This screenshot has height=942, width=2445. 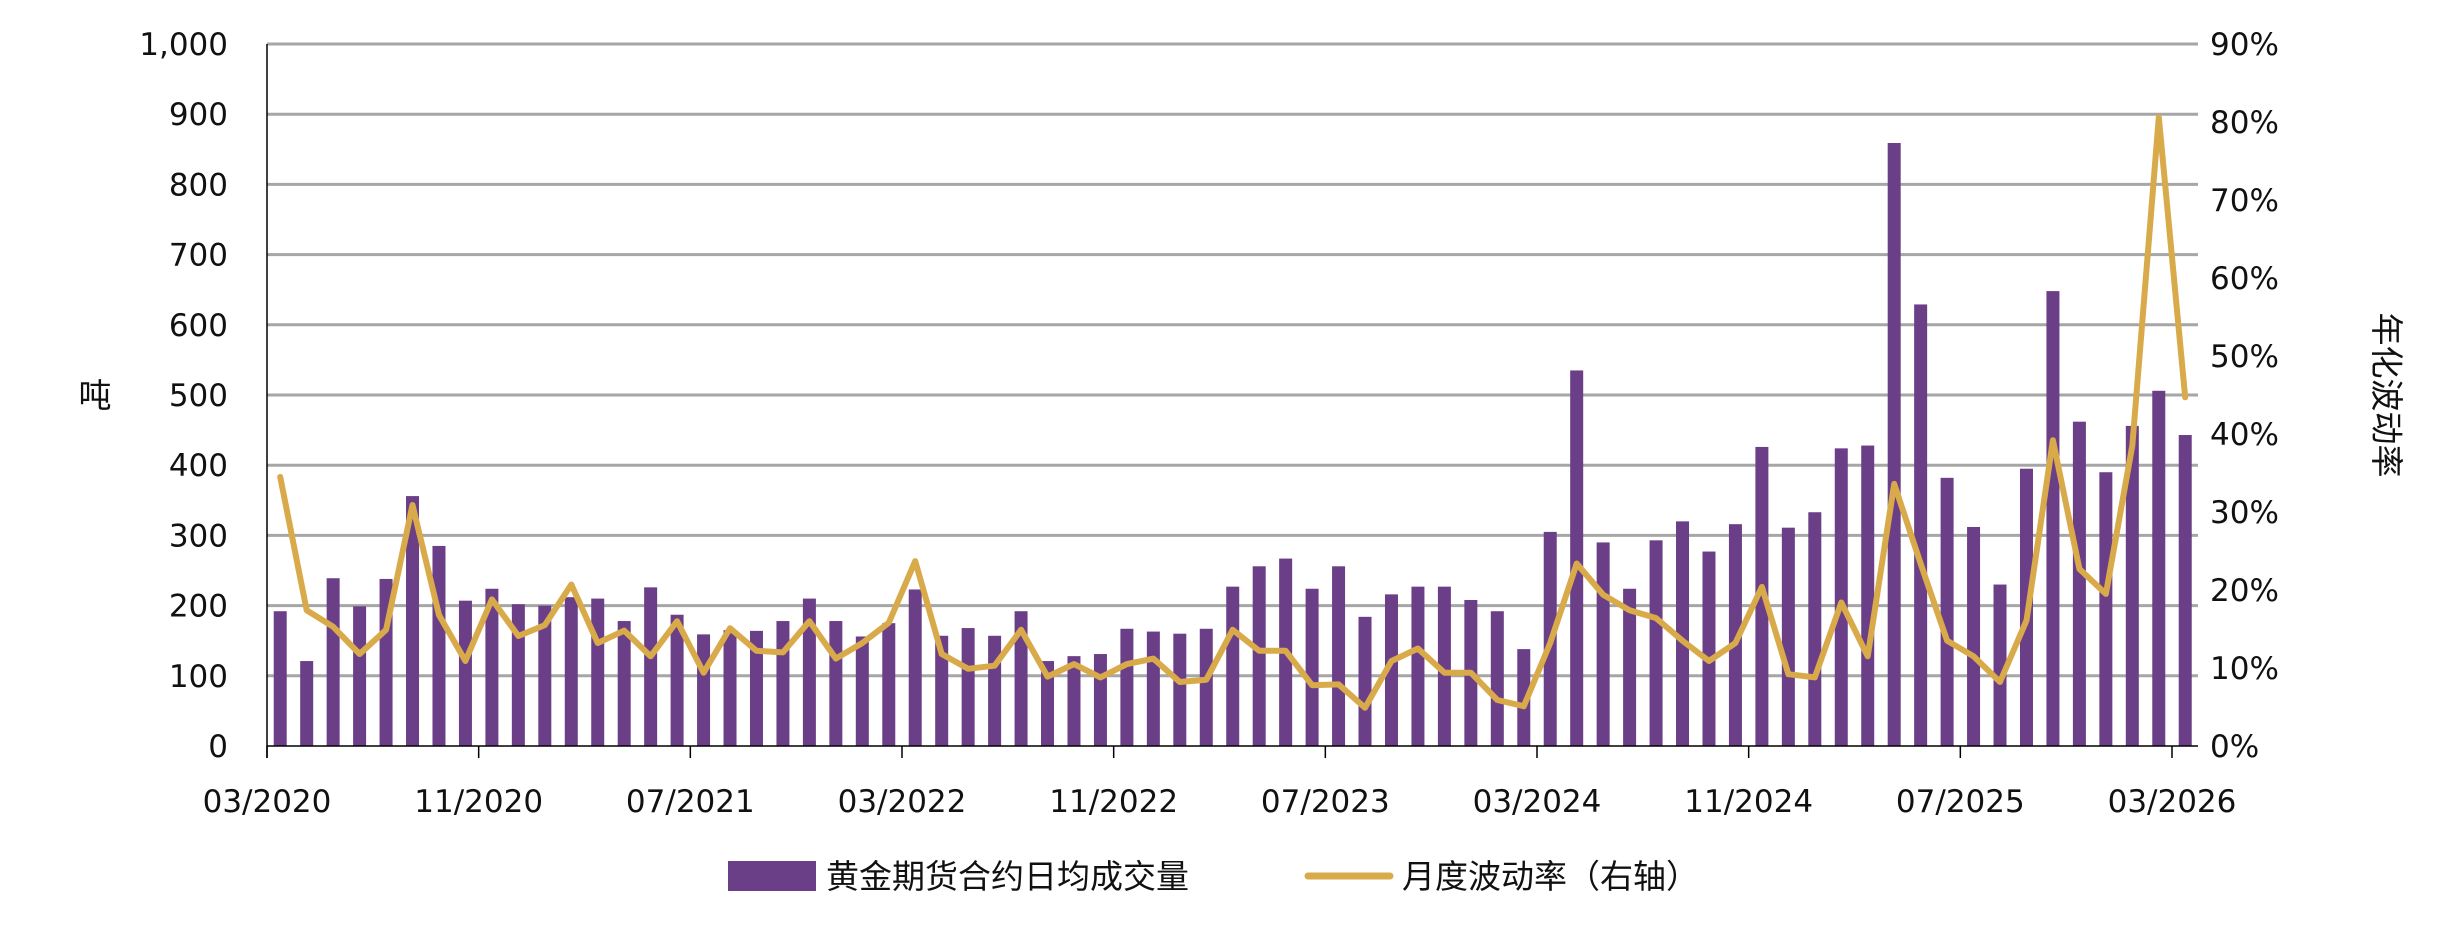 What do you see at coordinates (198, 607) in the screenshot?
I see `y-tick-label: 200` at bounding box center [198, 607].